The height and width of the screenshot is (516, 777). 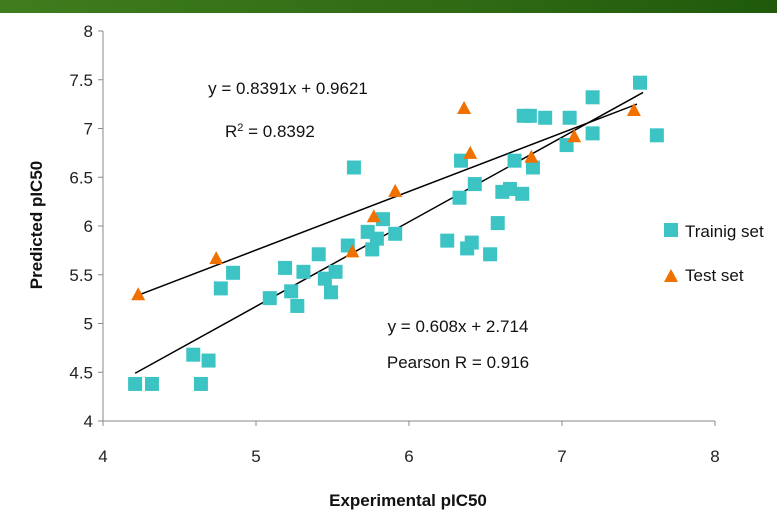 What do you see at coordinates (81, 372) in the screenshot?
I see `y-tick-label: 4.5` at bounding box center [81, 372].